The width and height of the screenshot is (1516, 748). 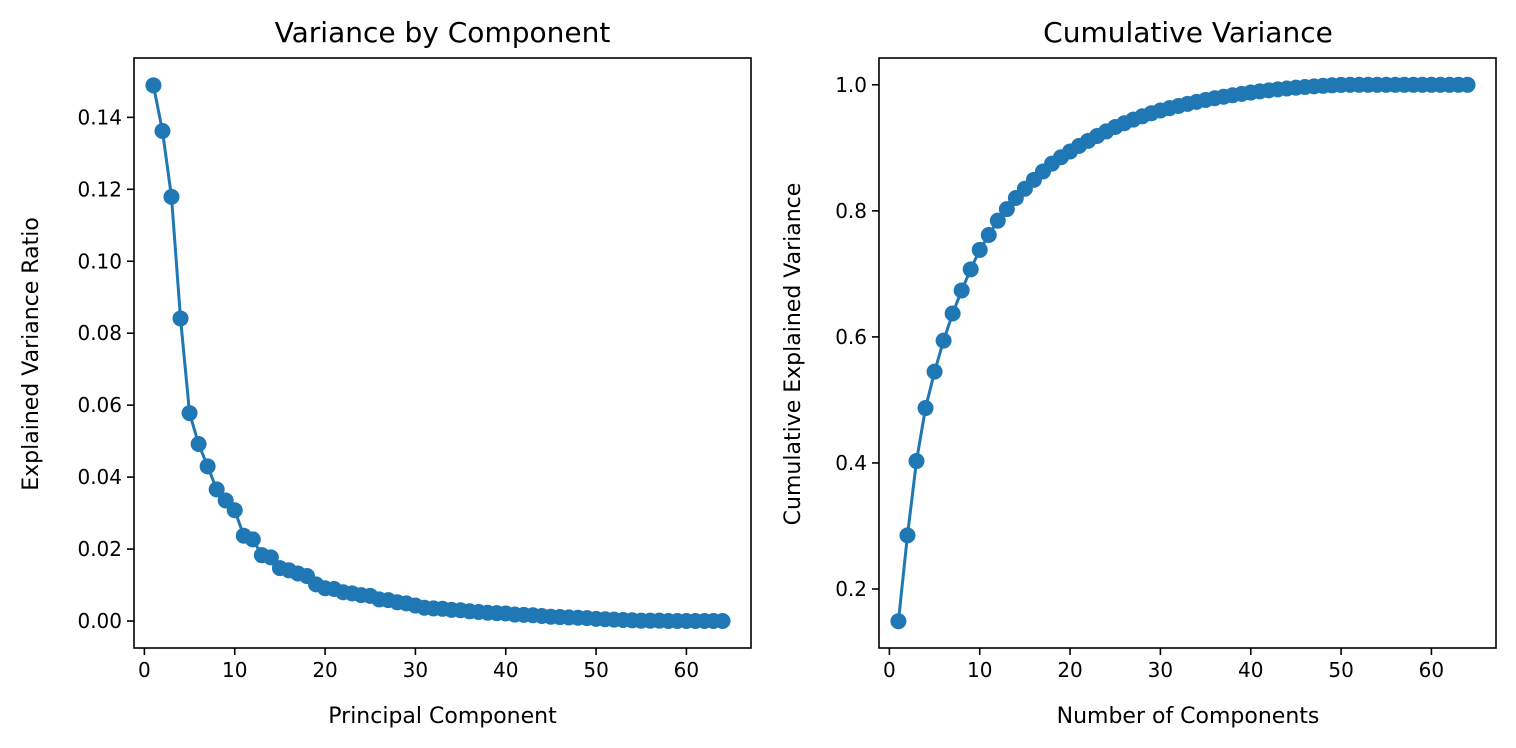 I want to click on y-tick-label: 0.8, so click(x=851, y=211).